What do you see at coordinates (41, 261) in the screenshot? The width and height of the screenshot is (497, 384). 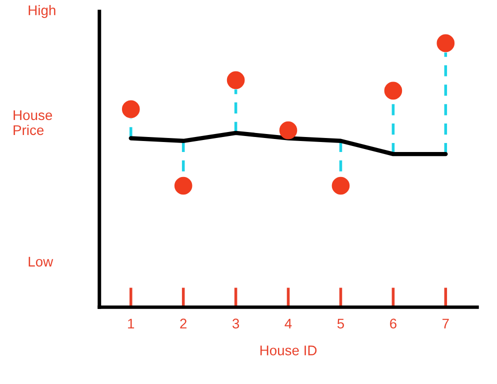 I see `text: Low` at bounding box center [41, 261].